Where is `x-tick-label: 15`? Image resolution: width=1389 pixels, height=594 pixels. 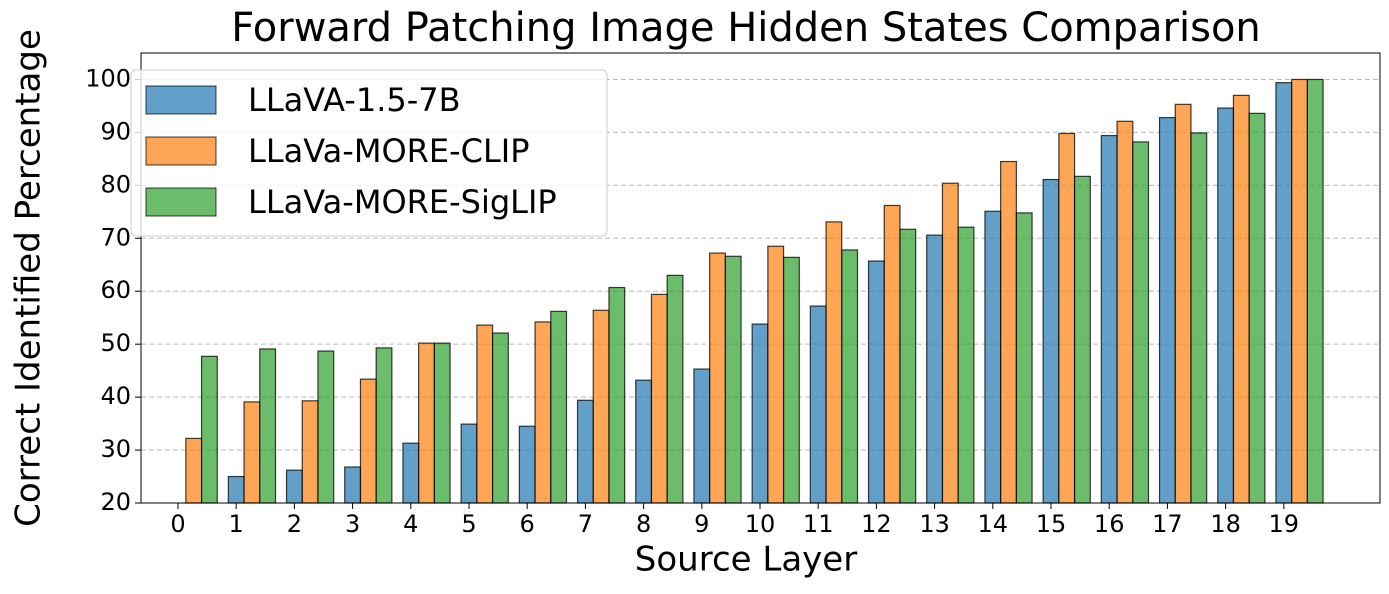 x-tick-label: 15 is located at coordinates (1051, 524).